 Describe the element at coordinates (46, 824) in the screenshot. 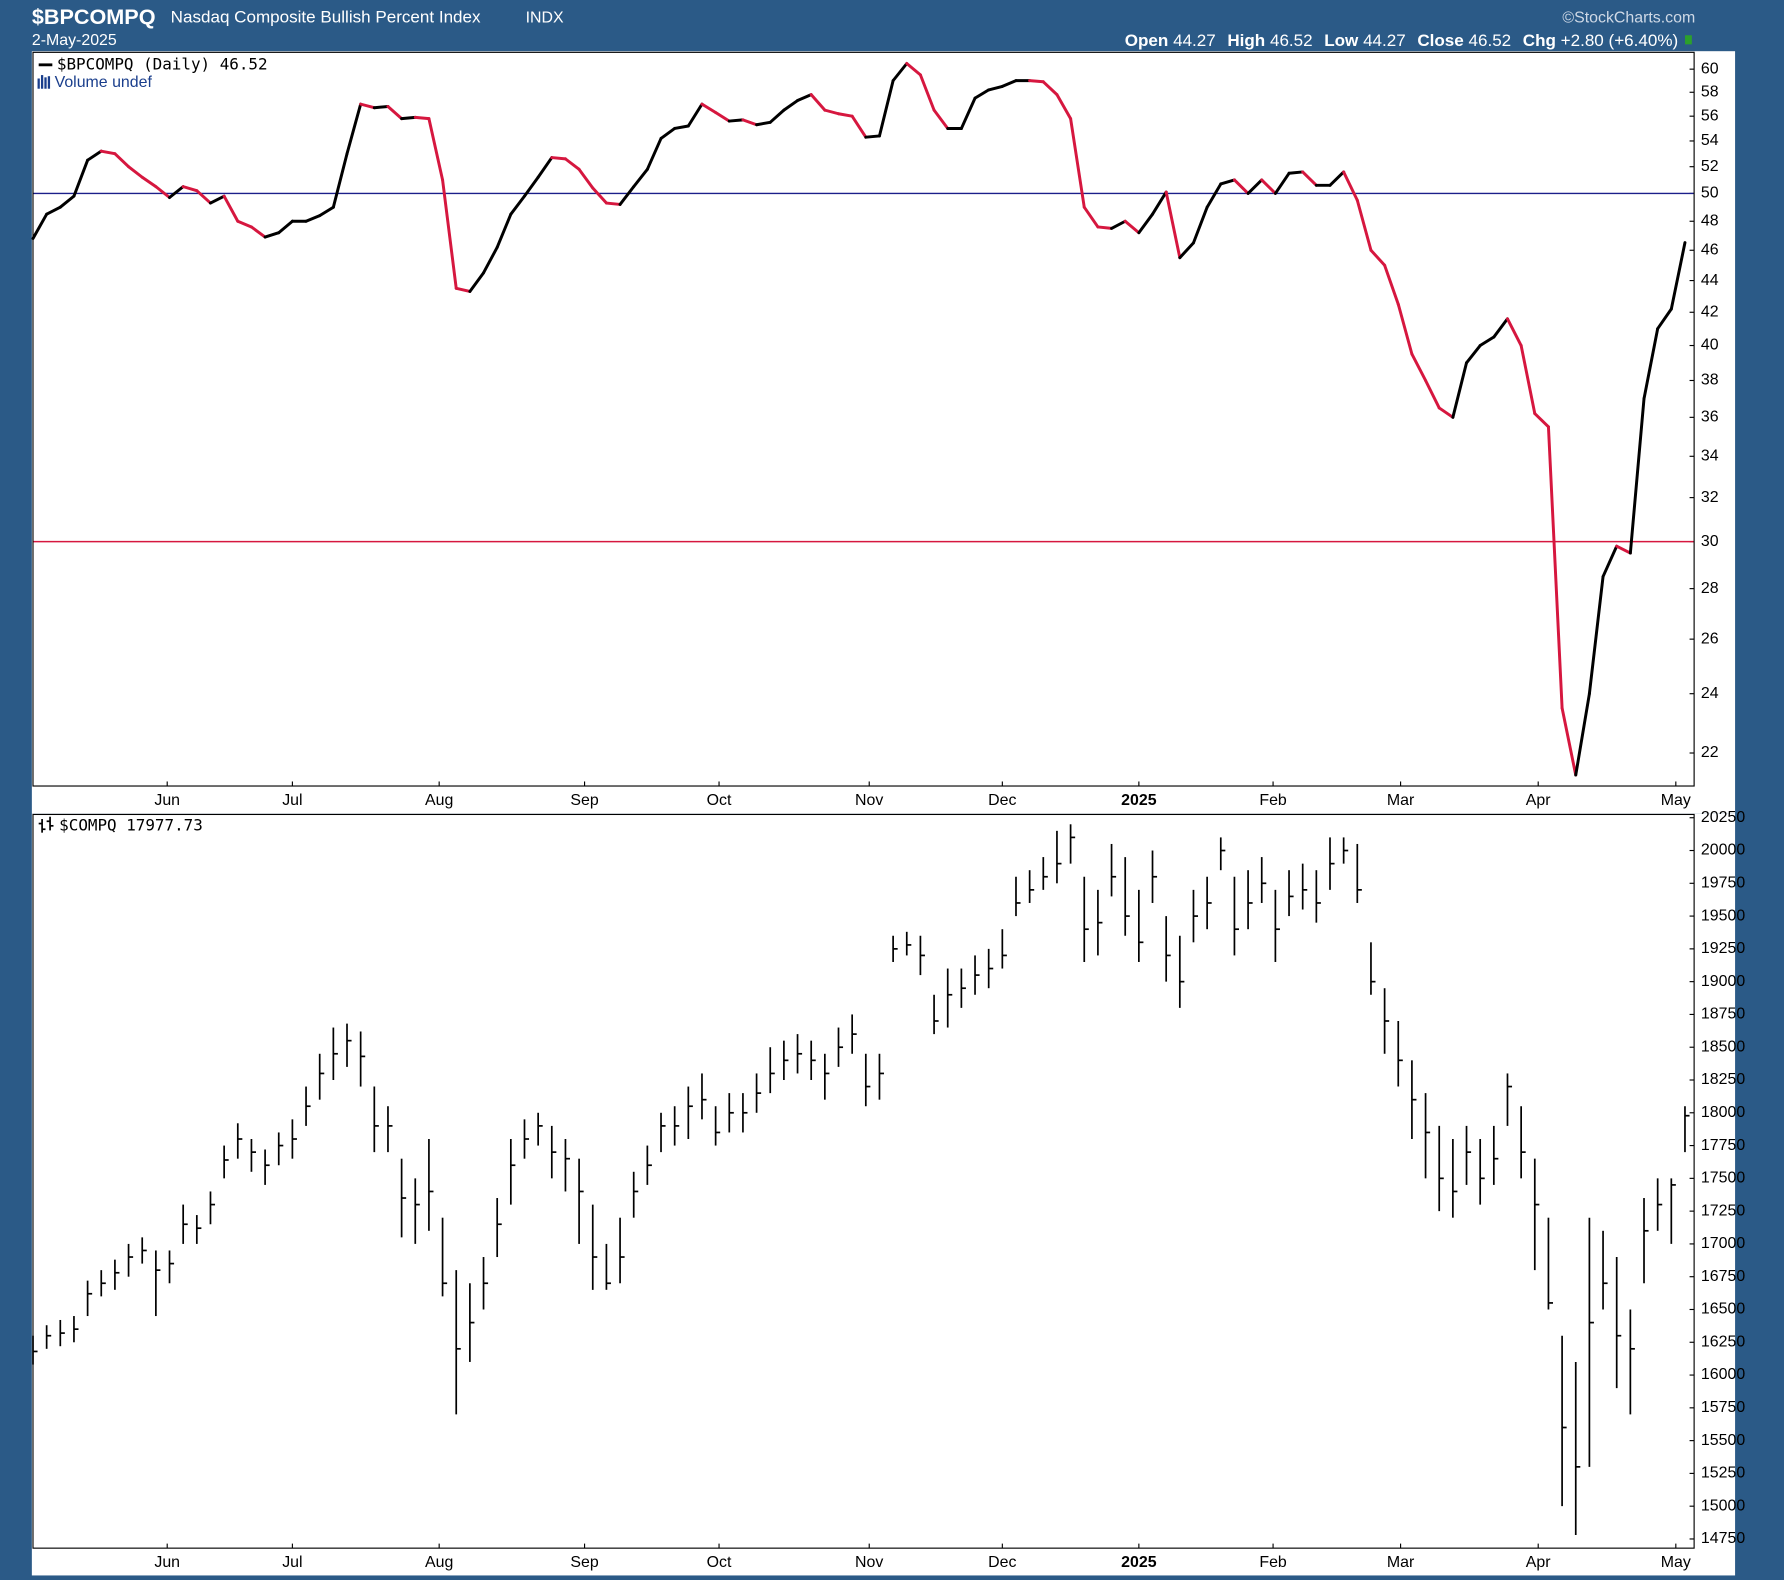

I see `ohlc-icon` at that location.